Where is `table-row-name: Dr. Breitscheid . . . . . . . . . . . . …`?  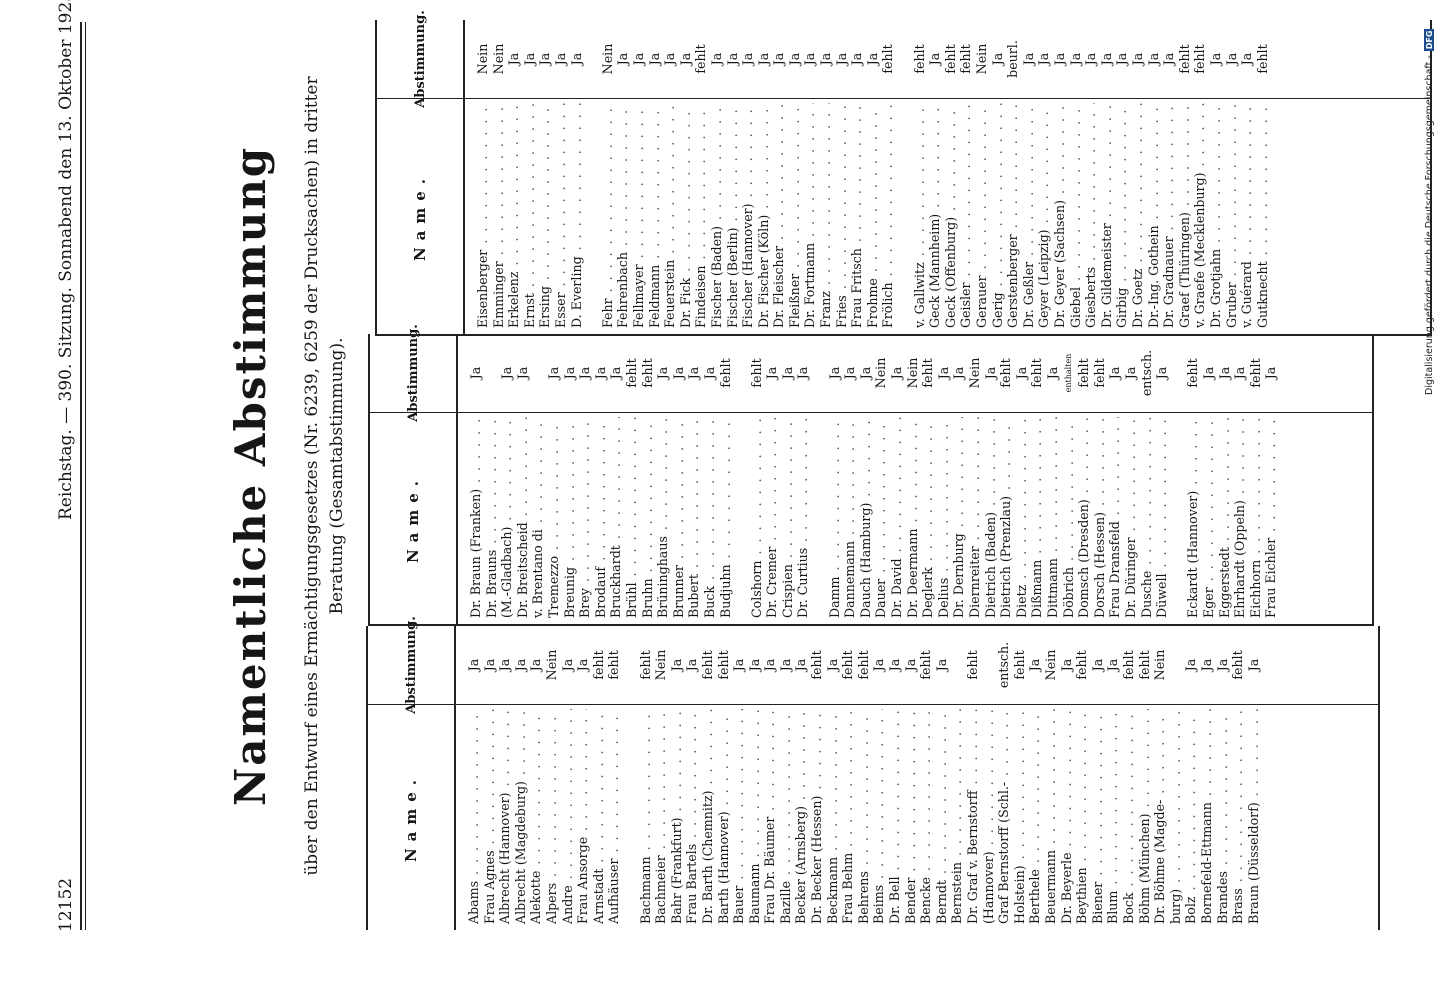 table-row-name: Dr. Breitscheid . . . . . . . . . . . . … is located at coordinates (523, 517).